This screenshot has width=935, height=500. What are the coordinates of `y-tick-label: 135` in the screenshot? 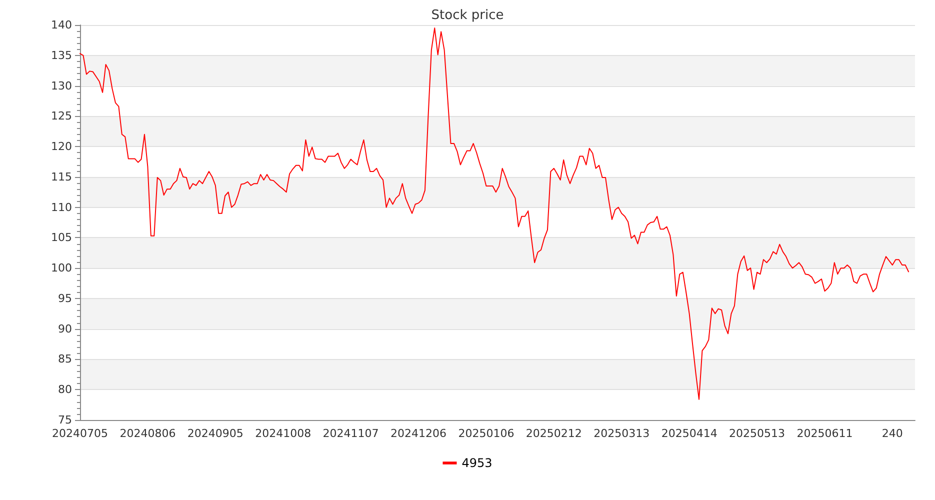 It's located at (61, 55).